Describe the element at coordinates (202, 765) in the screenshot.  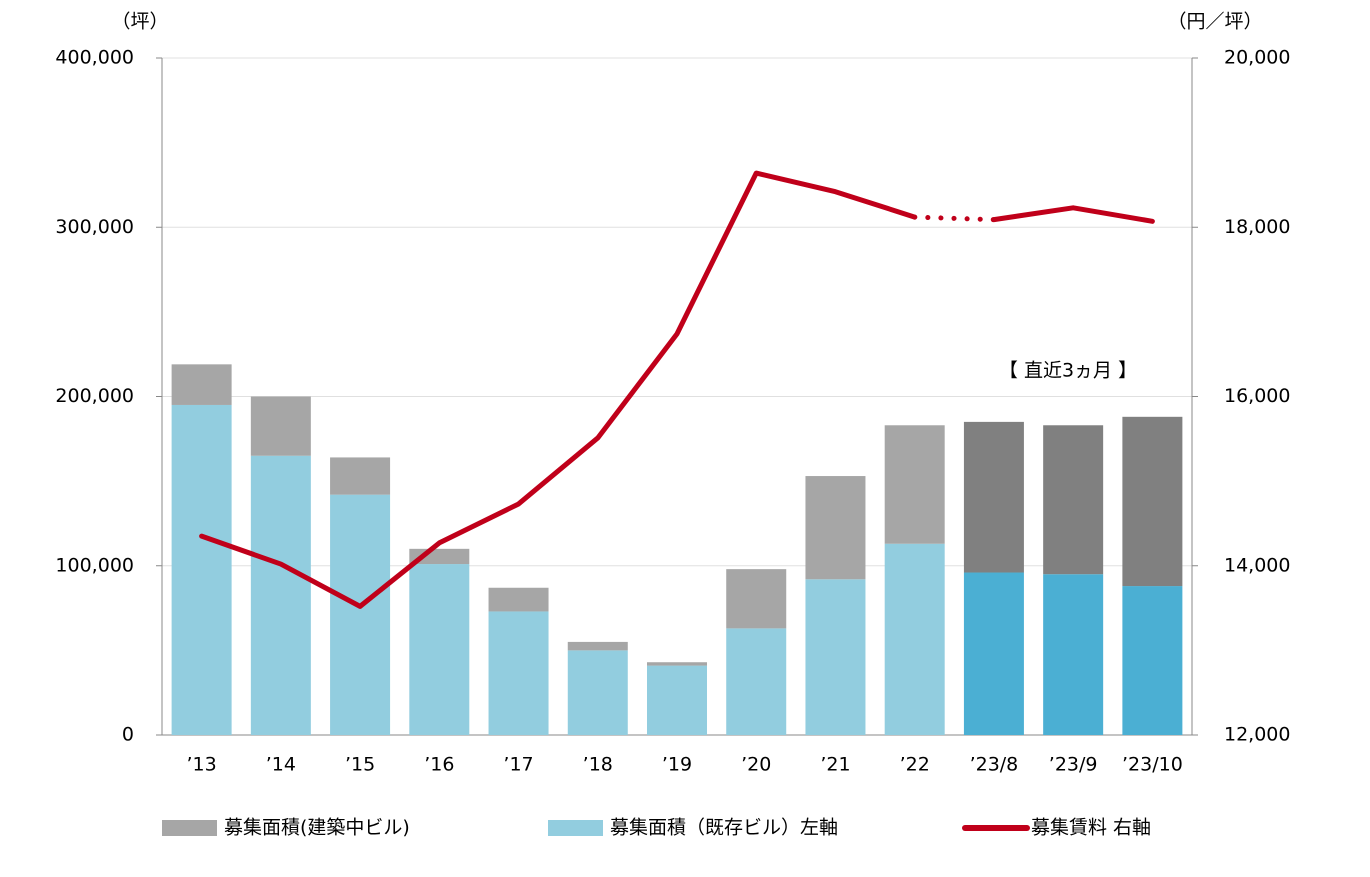
I see `x-tick-label: ’13` at that location.